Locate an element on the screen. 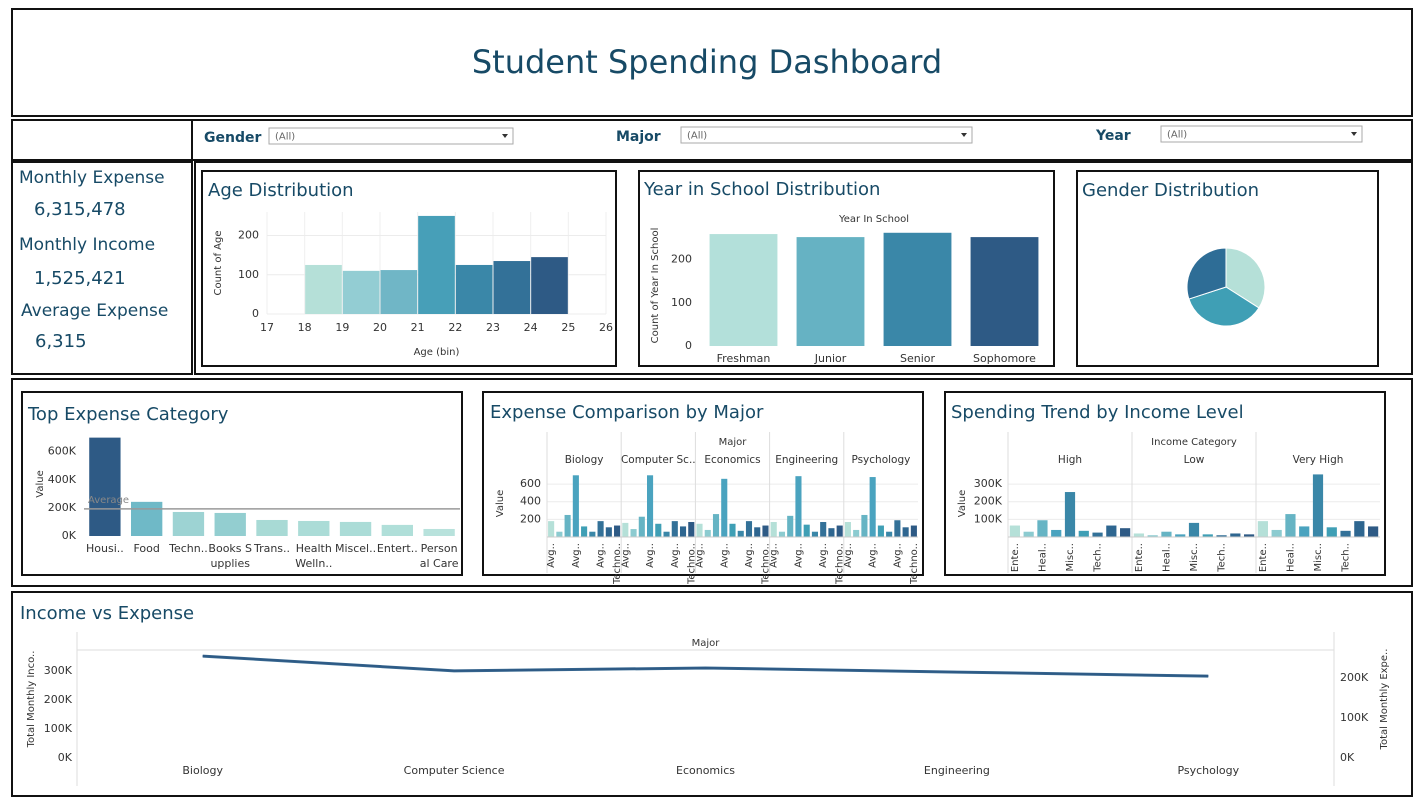  y-tick-label: 0 is located at coordinates (255, 313).